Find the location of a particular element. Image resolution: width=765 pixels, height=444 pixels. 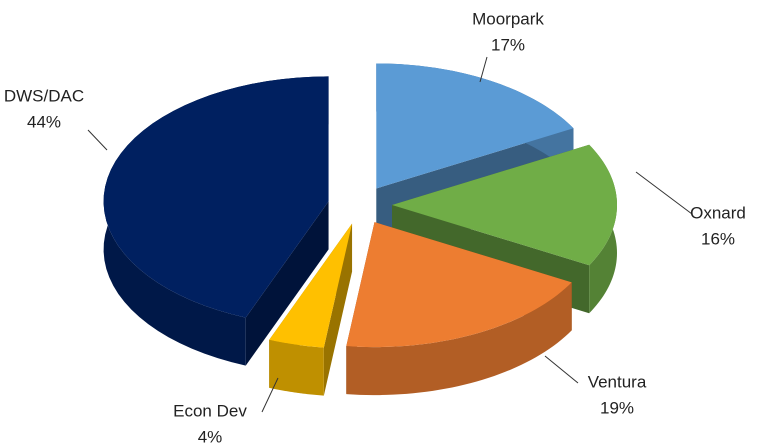

category-label: Ventura is located at coordinates (617, 381).